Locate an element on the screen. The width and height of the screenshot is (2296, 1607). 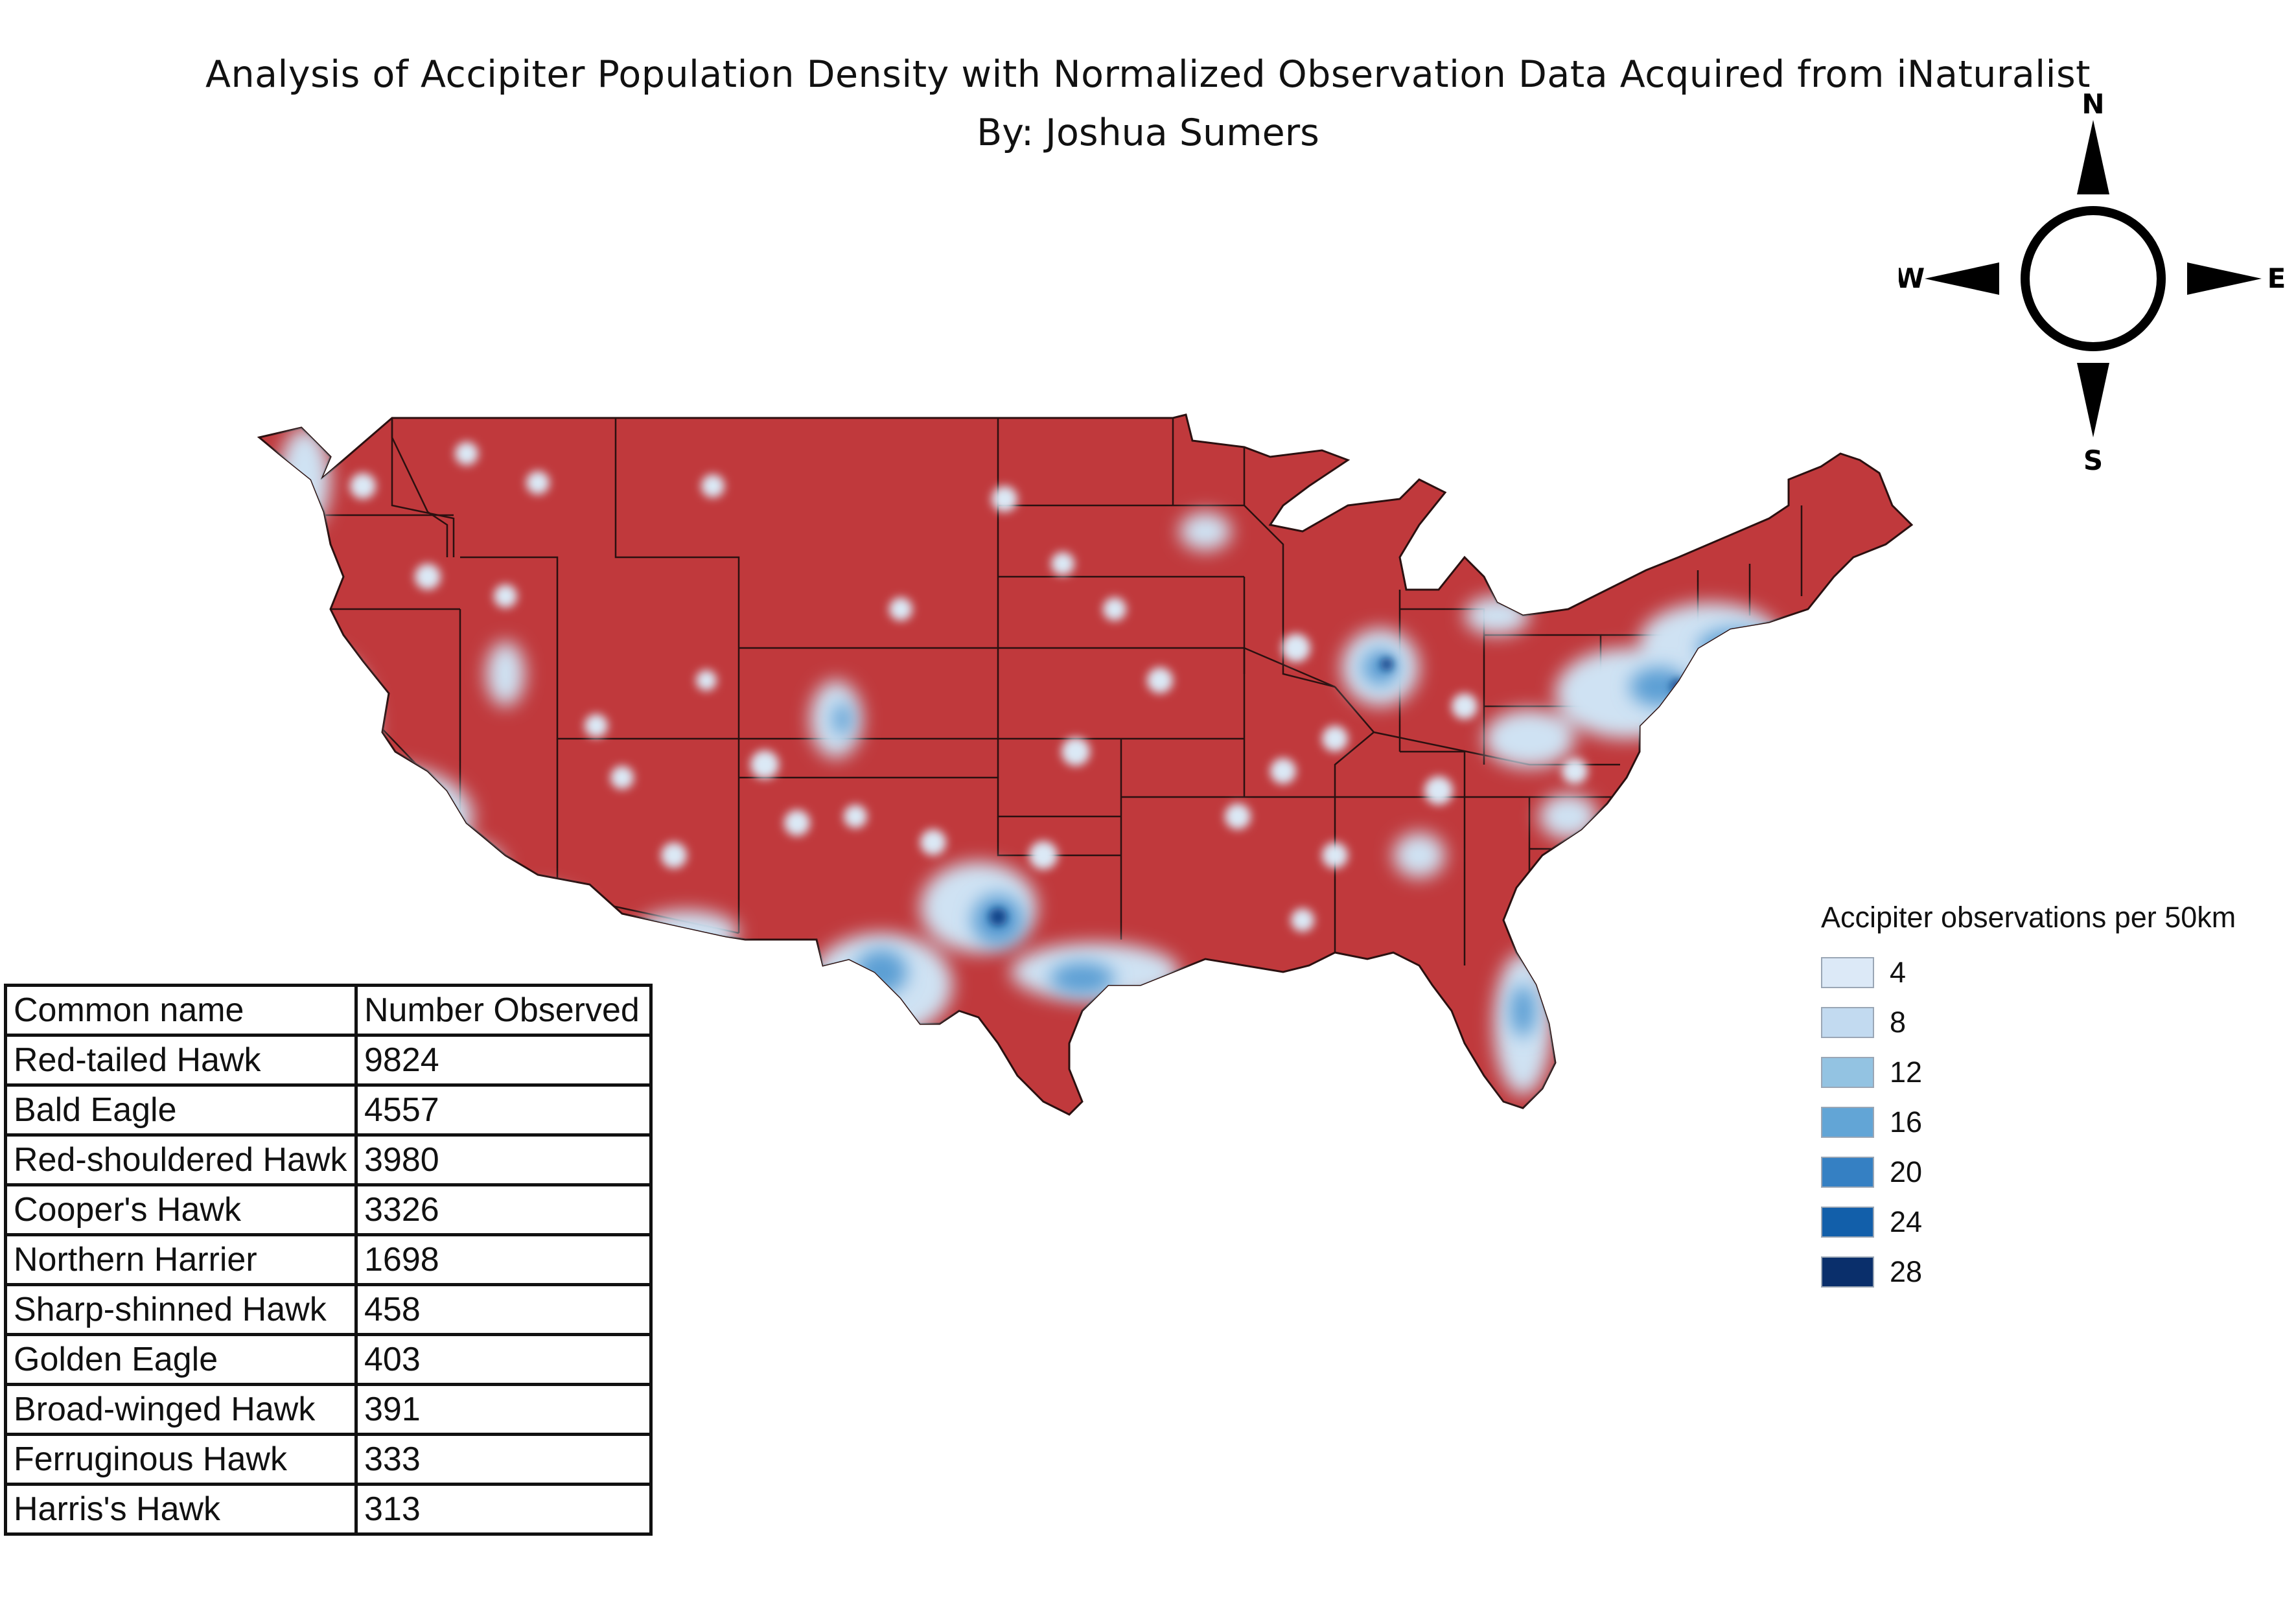
table-row: Broad-winged Hawk 391 is located at coordinates (328, 1409).